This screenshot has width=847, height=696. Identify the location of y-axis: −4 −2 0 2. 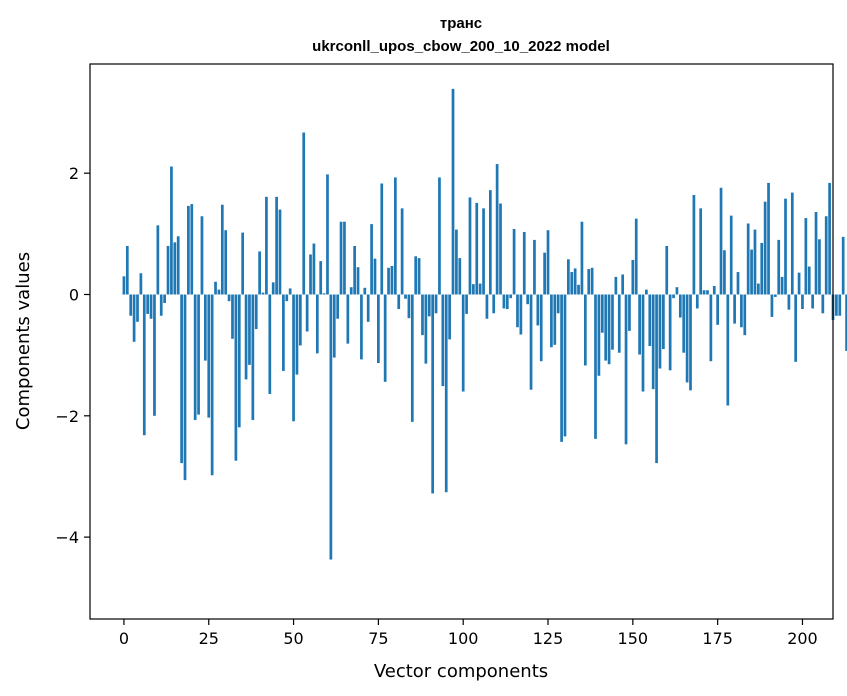
(72, 355).